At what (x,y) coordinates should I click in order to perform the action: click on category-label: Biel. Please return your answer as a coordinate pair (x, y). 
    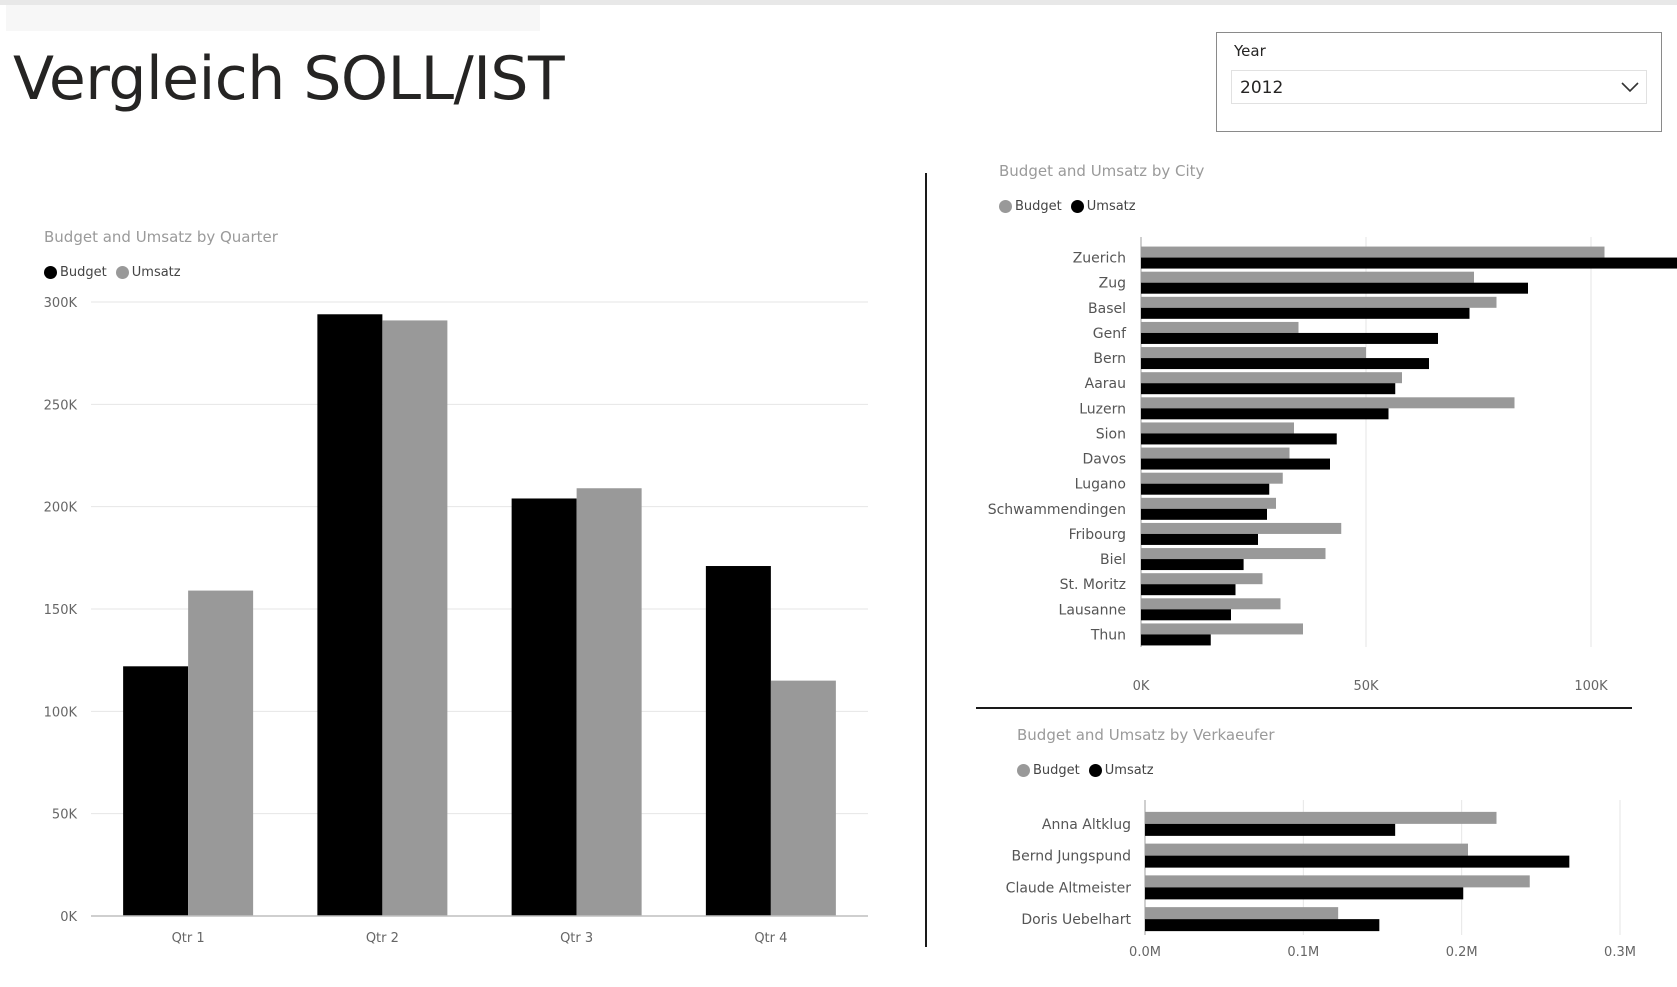
    Looking at the image, I should click on (1113, 560).